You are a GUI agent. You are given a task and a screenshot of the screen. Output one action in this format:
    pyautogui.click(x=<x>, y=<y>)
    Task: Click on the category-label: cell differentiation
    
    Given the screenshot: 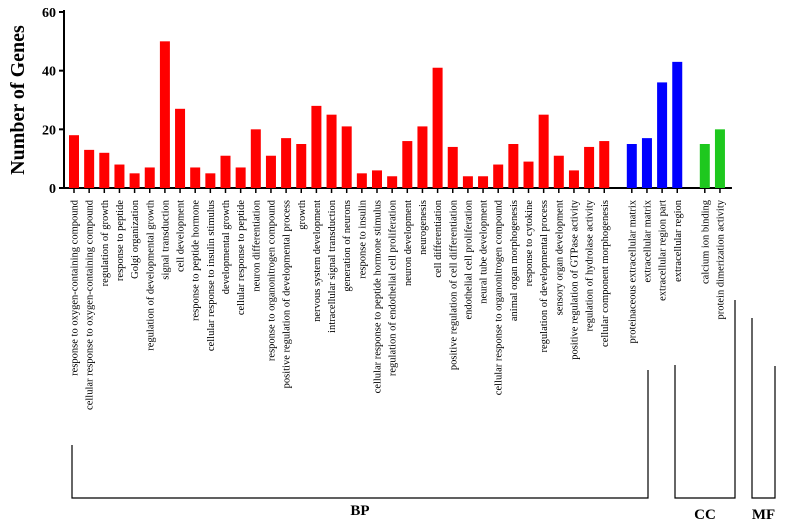 What is the action you would take?
    pyautogui.click(x=438, y=238)
    